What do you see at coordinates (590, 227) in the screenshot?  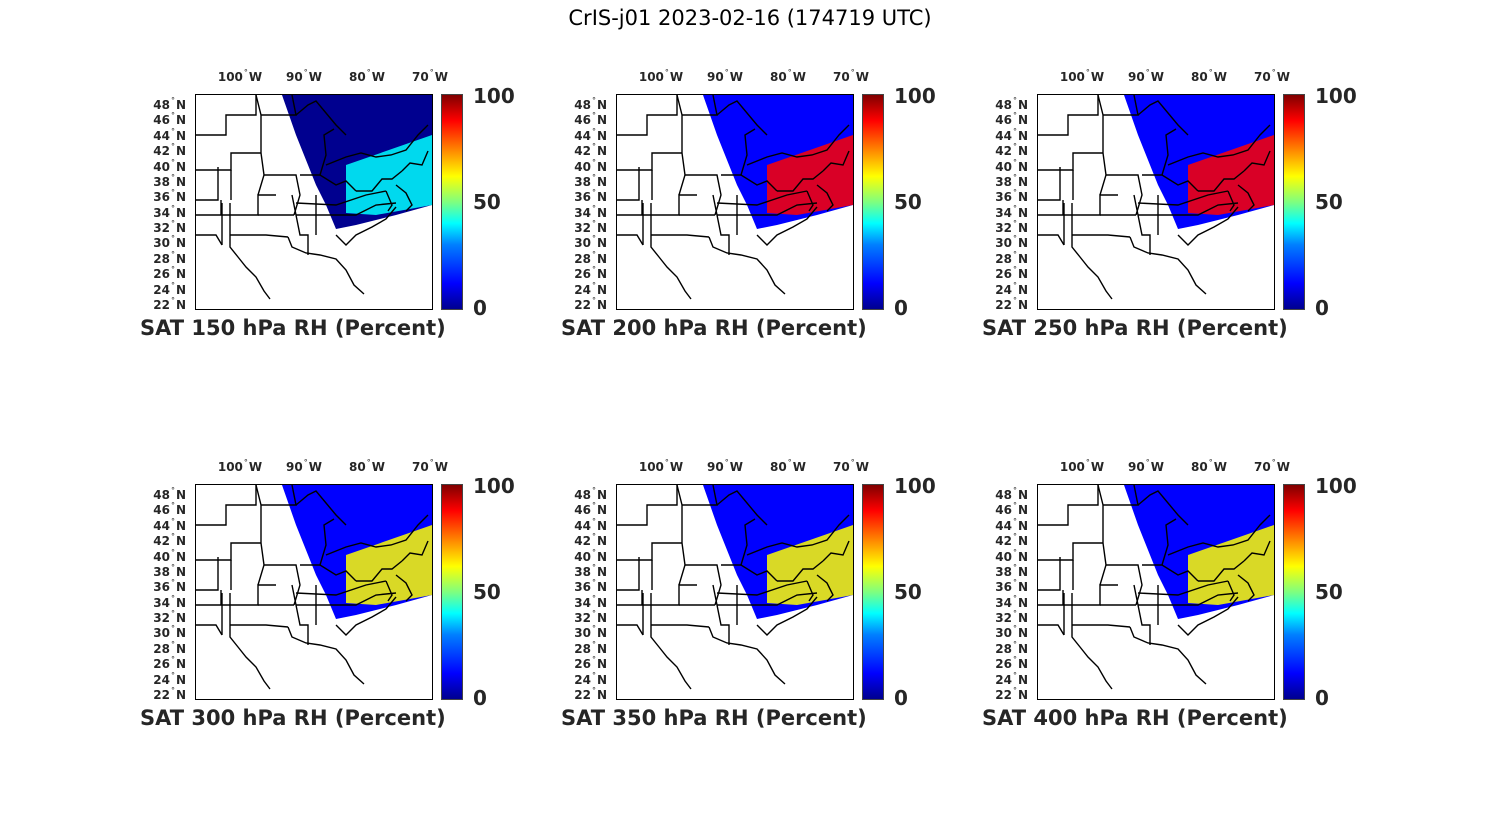 I see `latitude-tick-label: 32°N` at bounding box center [590, 227].